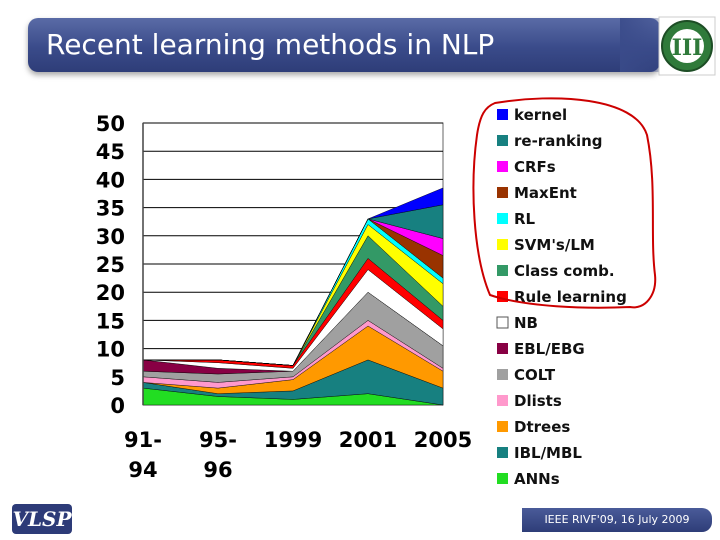 The width and height of the screenshot is (720, 540). I want to click on x-tick-label: 91-94, so click(143, 455).